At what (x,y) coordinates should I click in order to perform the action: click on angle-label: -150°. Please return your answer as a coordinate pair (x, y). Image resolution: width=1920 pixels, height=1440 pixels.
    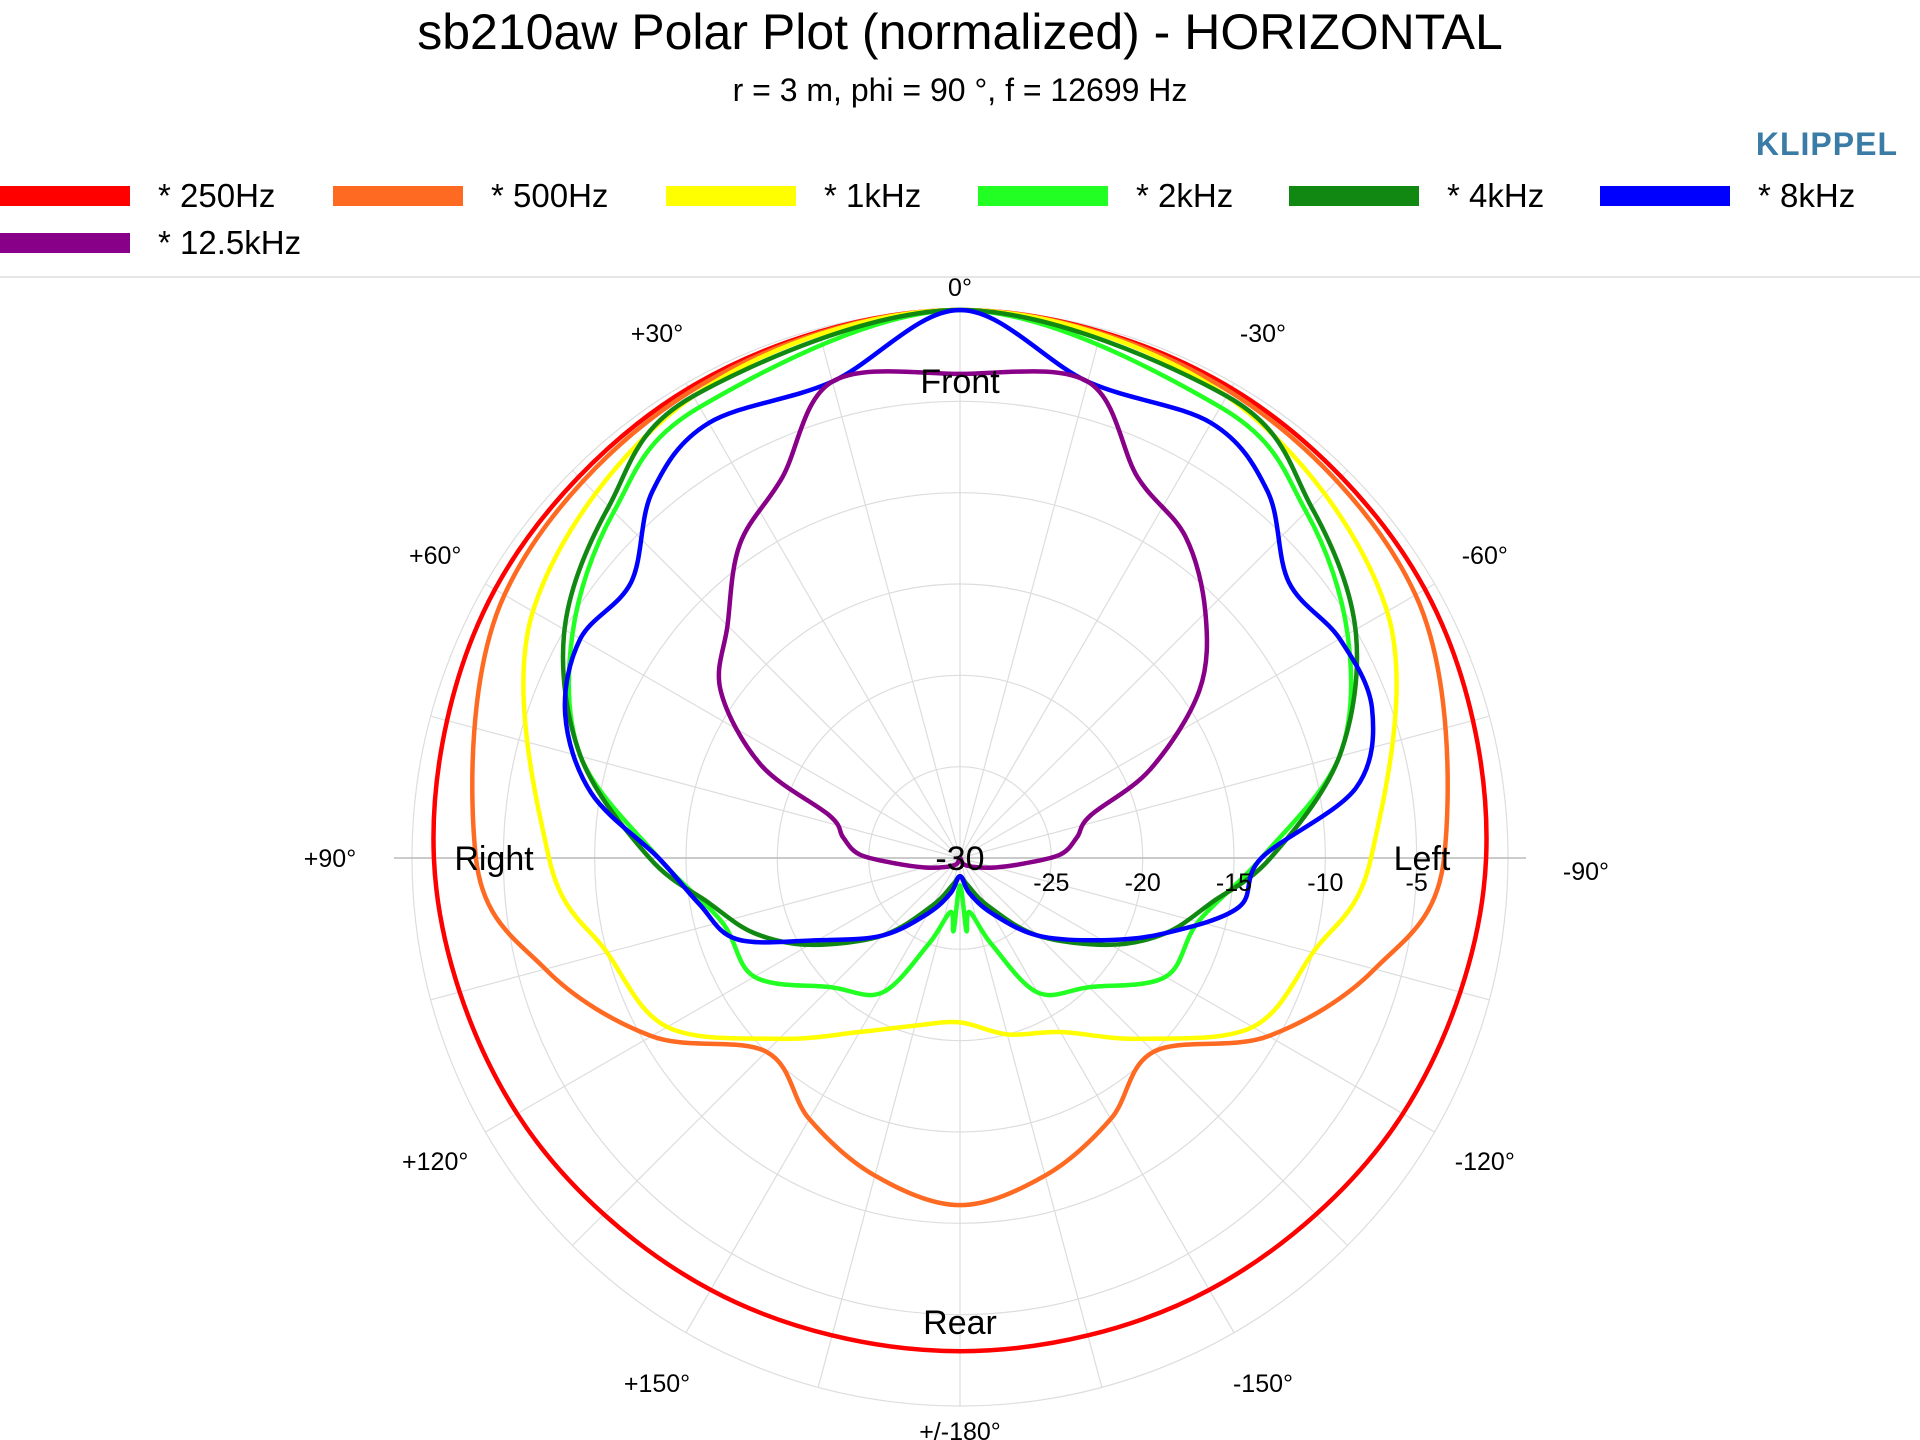
    Looking at the image, I should click on (1263, 1384).